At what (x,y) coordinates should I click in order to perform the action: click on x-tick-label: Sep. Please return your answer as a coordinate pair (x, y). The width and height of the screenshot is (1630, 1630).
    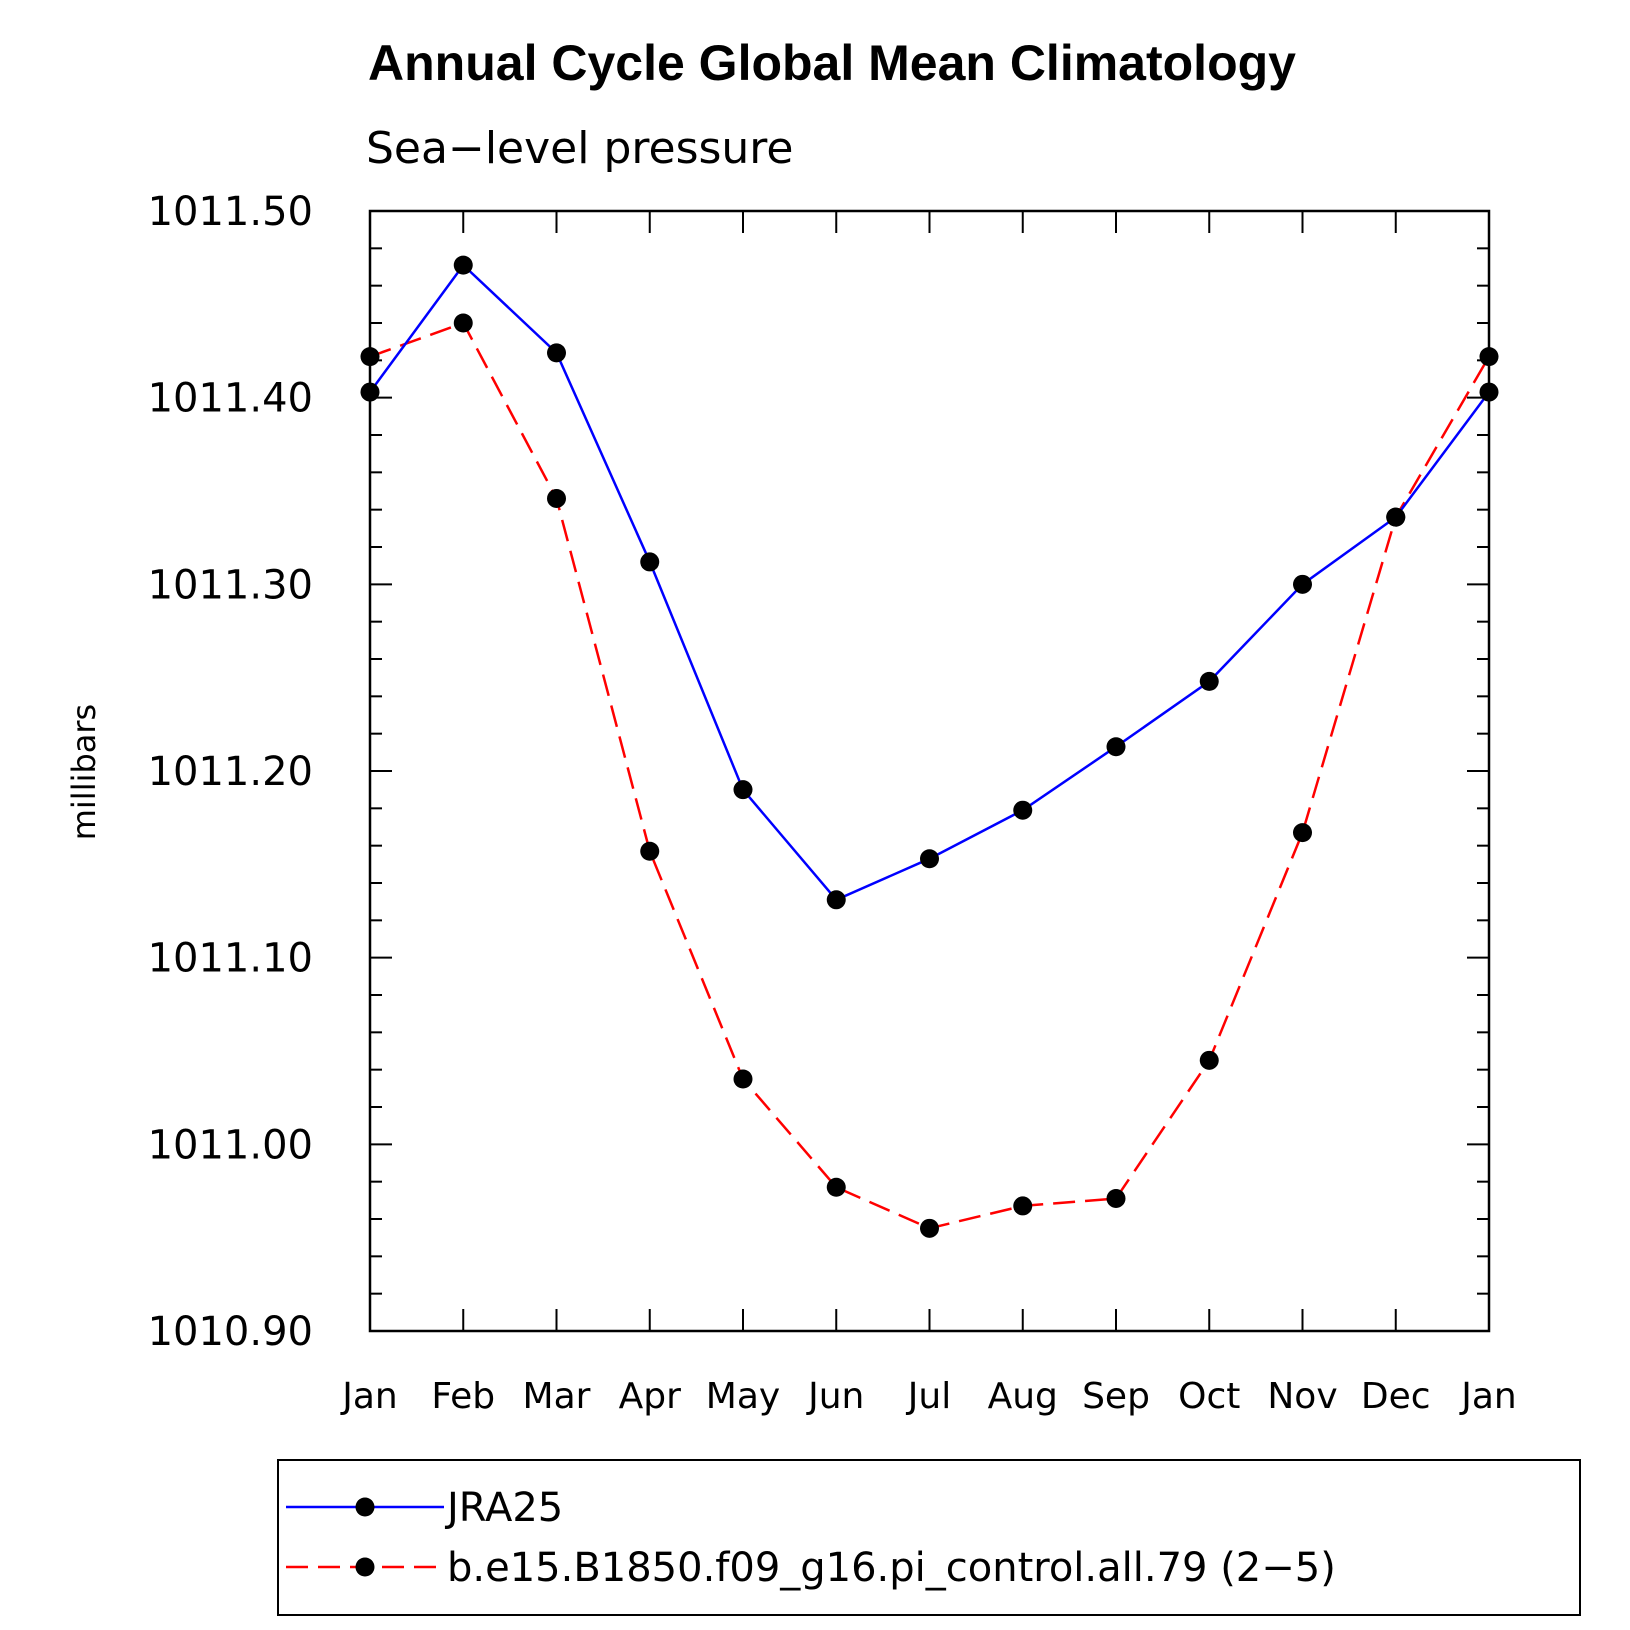
    Looking at the image, I should click on (1116, 1396).